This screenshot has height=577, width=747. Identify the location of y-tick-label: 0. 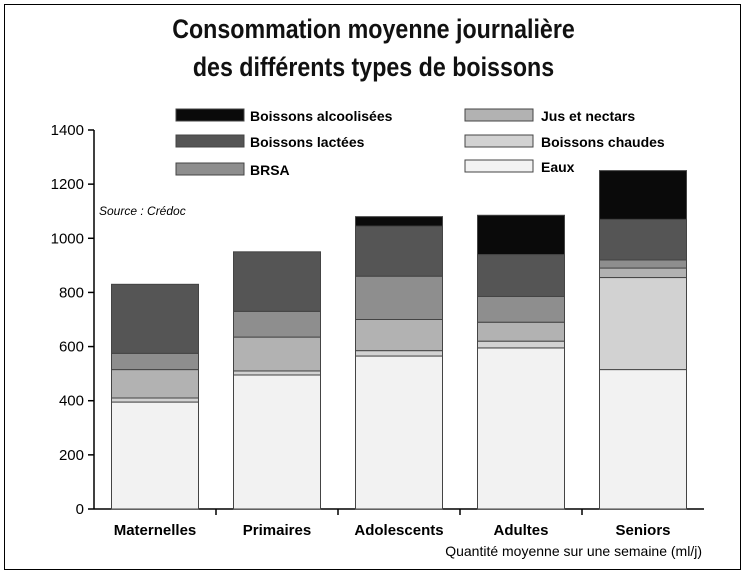
(80, 509).